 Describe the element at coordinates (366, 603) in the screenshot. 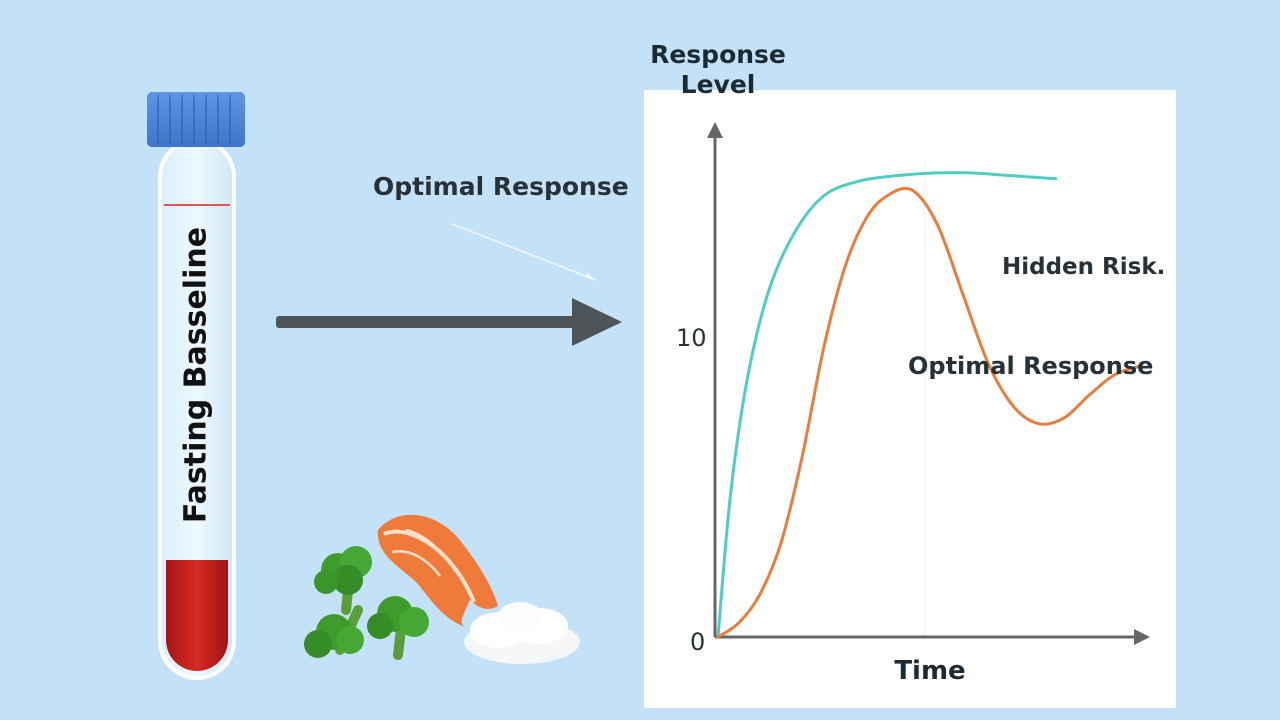

I see `broccoli-icon` at that location.